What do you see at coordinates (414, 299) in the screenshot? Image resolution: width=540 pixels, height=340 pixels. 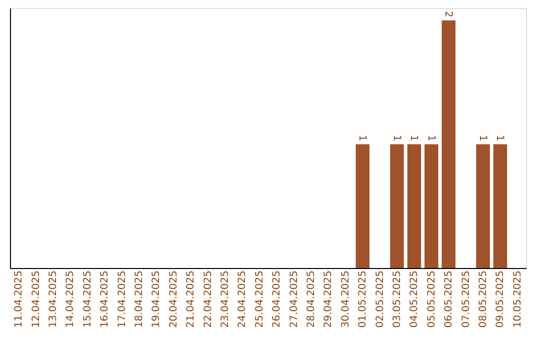 I see `x-tick-label: 04.05.2025` at bounding box center [414, 299].